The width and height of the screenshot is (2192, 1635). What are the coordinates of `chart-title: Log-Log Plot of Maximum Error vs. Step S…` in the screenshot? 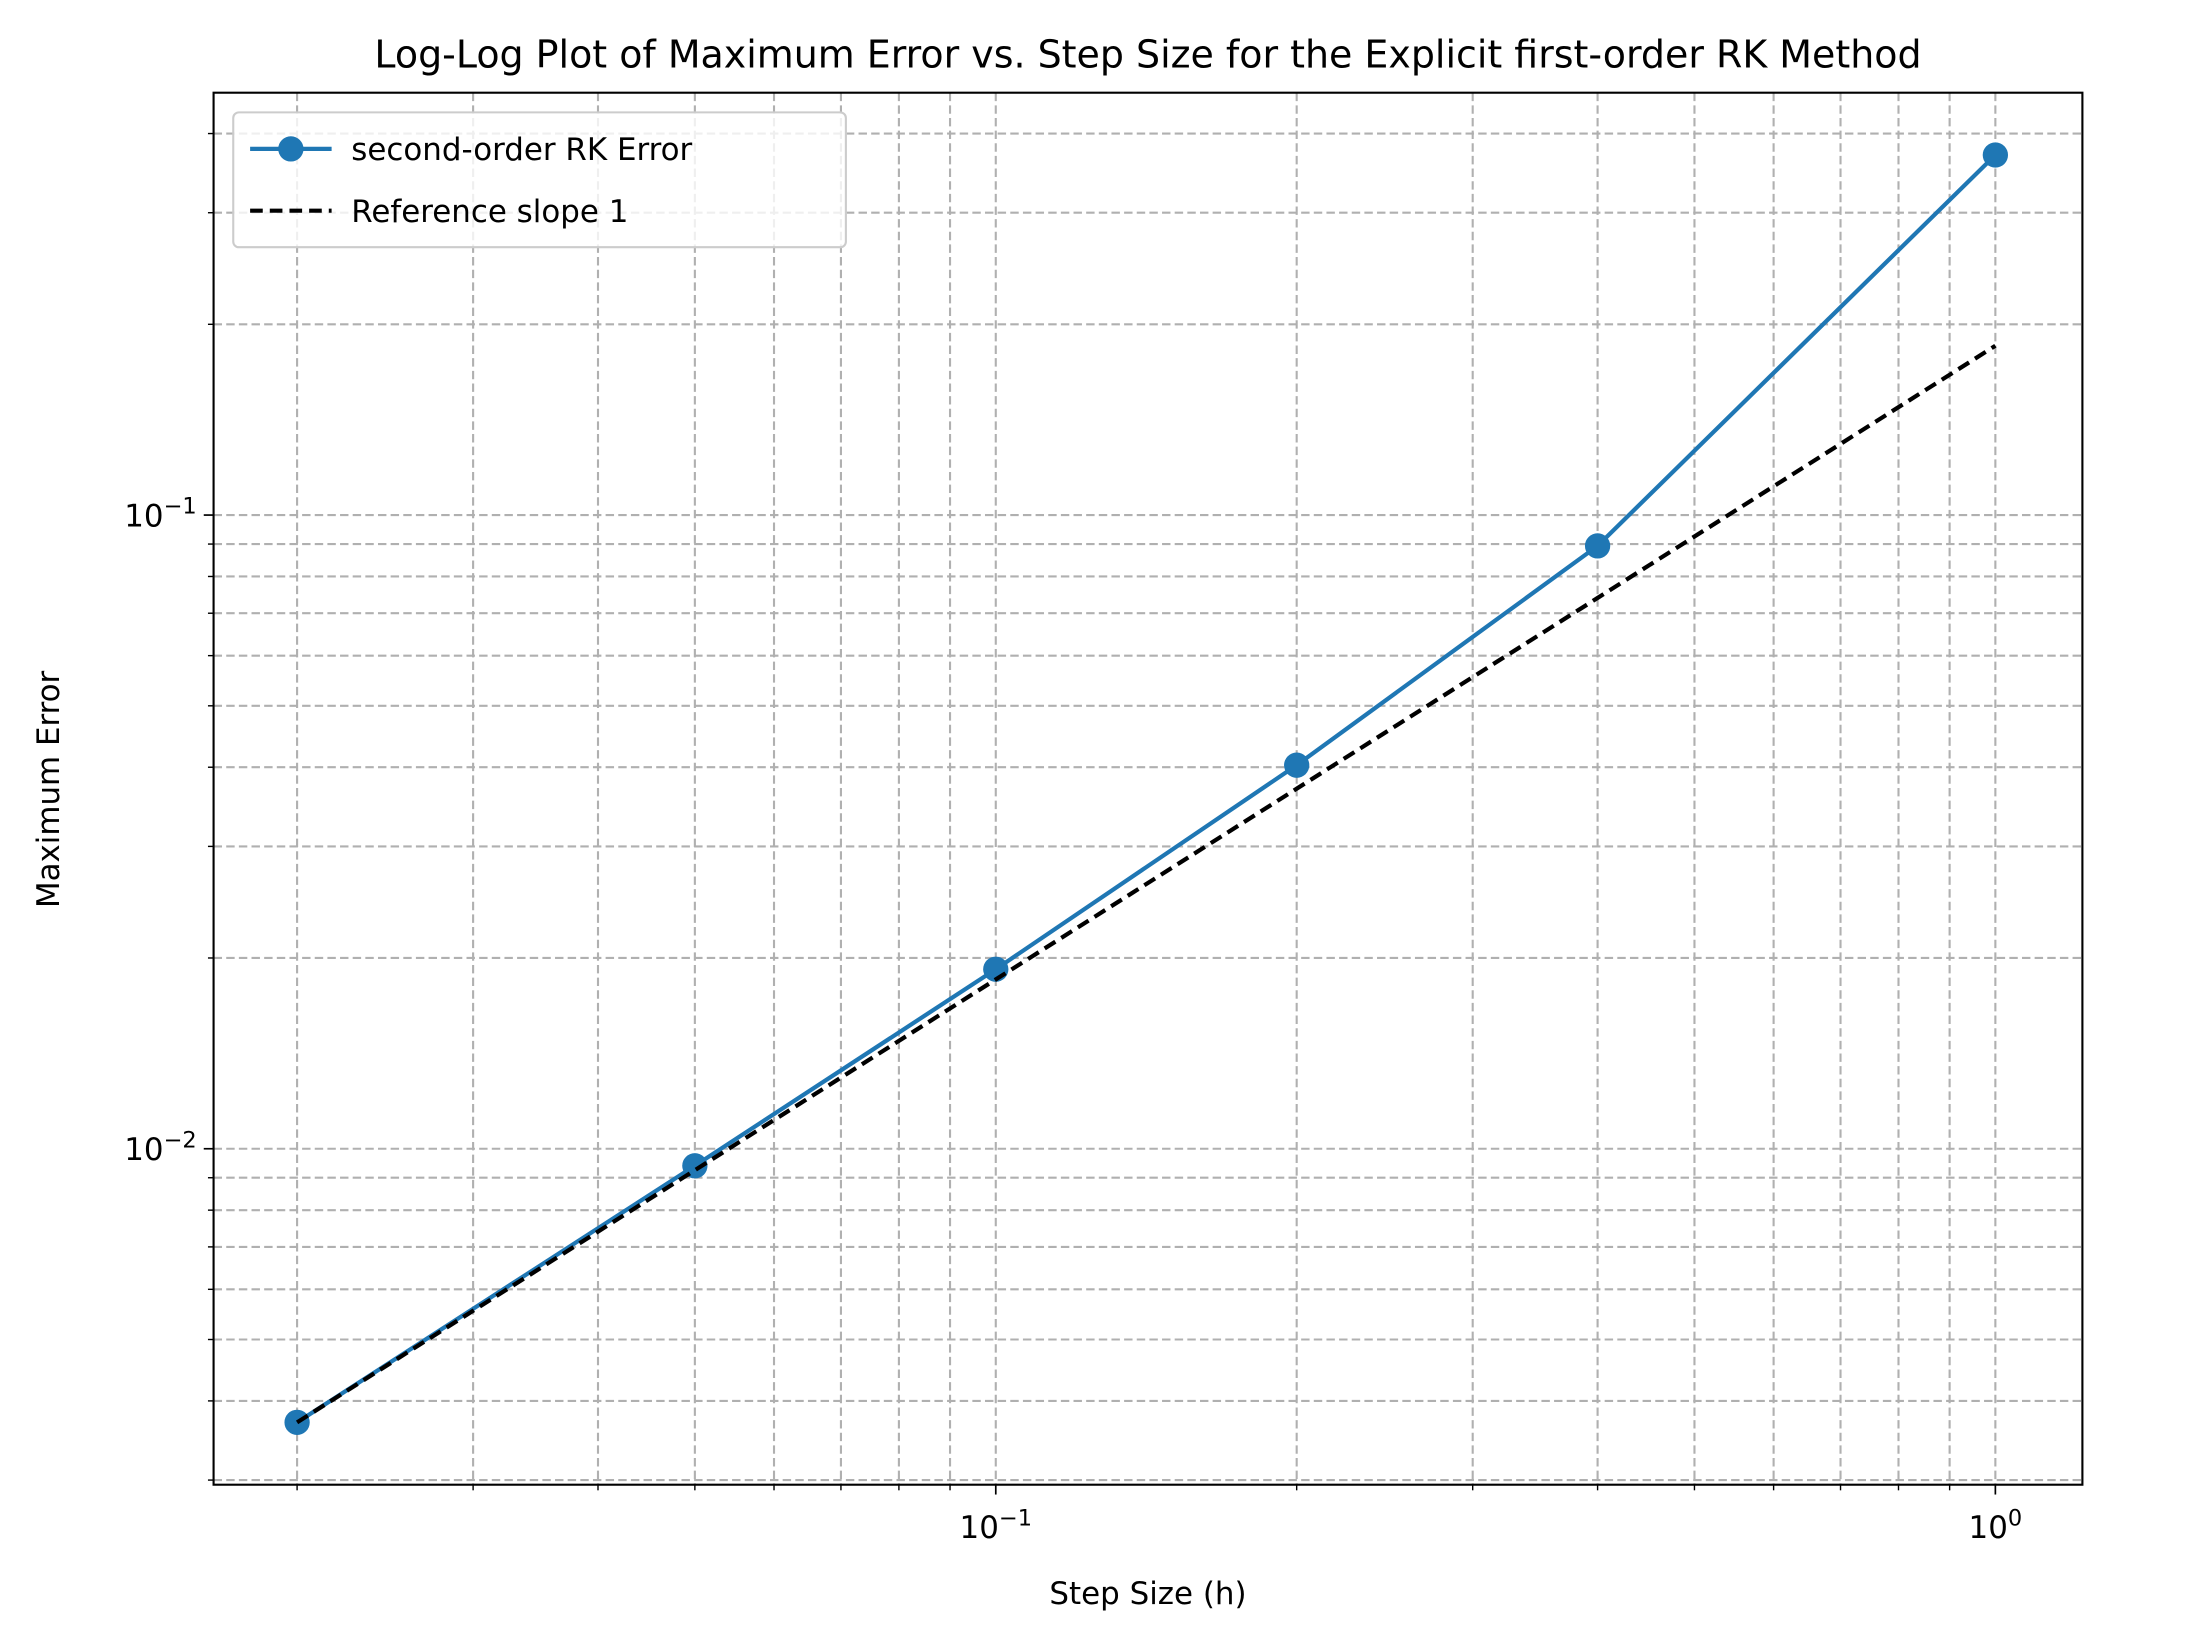 It's located at (1147, 54).